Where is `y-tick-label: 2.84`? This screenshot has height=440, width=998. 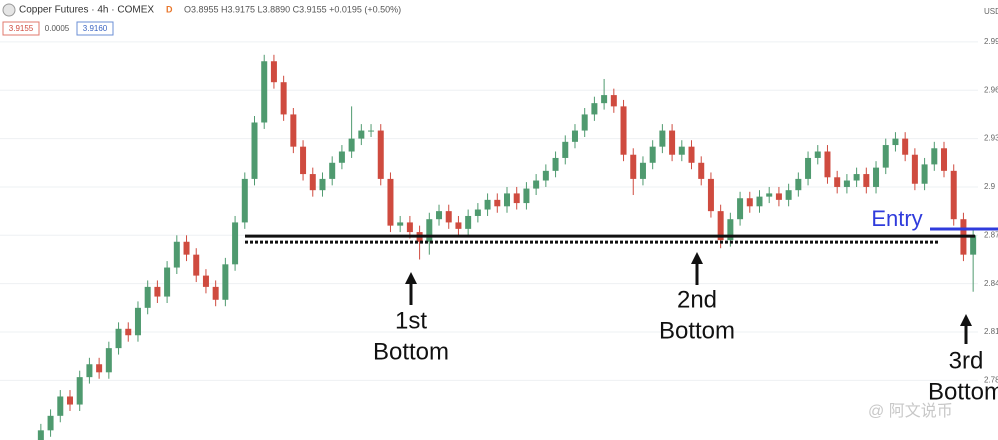 y-tick-label: 2.84 is located at coordinates (991, 283).